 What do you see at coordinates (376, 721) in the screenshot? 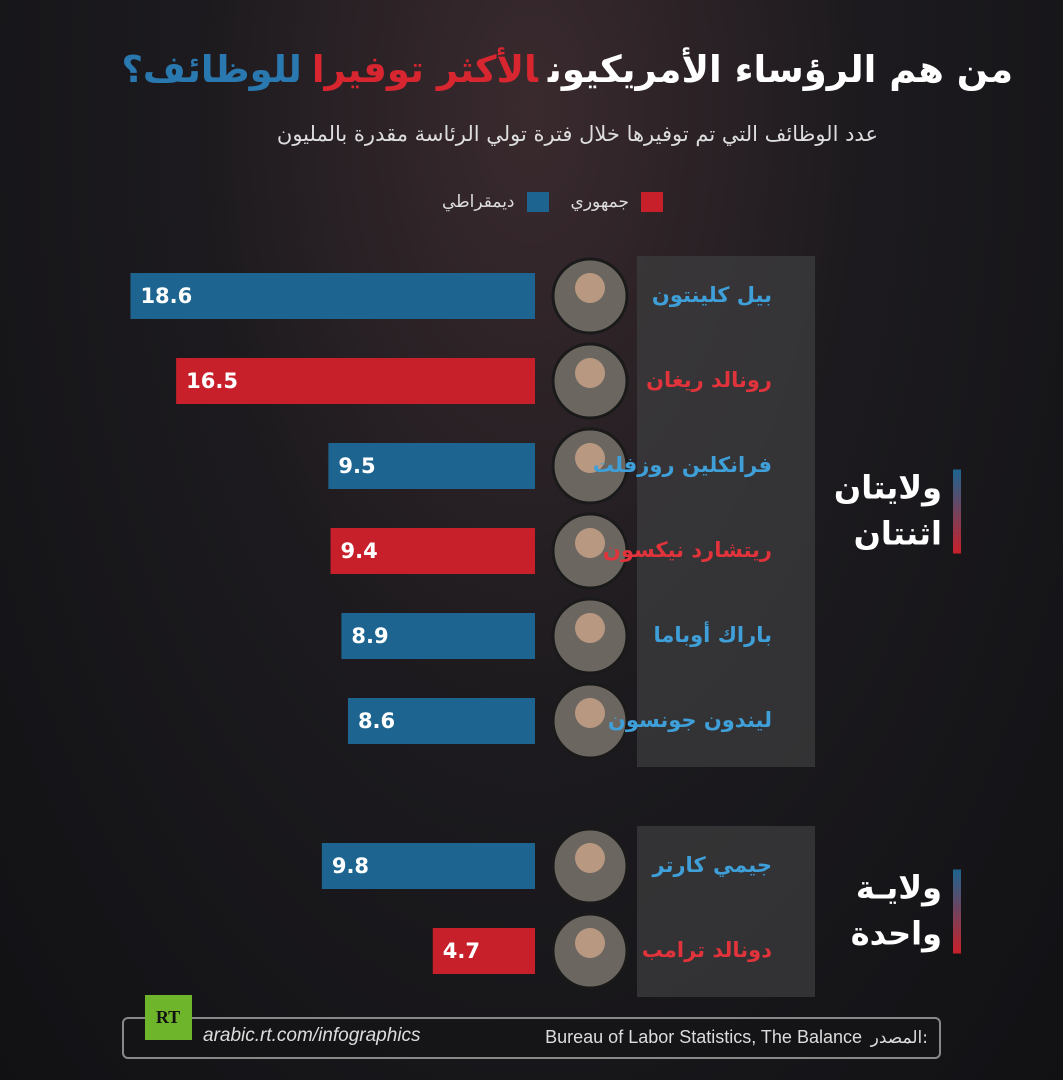
I see `value-label: 8.6` at bounding box center [376, 721].